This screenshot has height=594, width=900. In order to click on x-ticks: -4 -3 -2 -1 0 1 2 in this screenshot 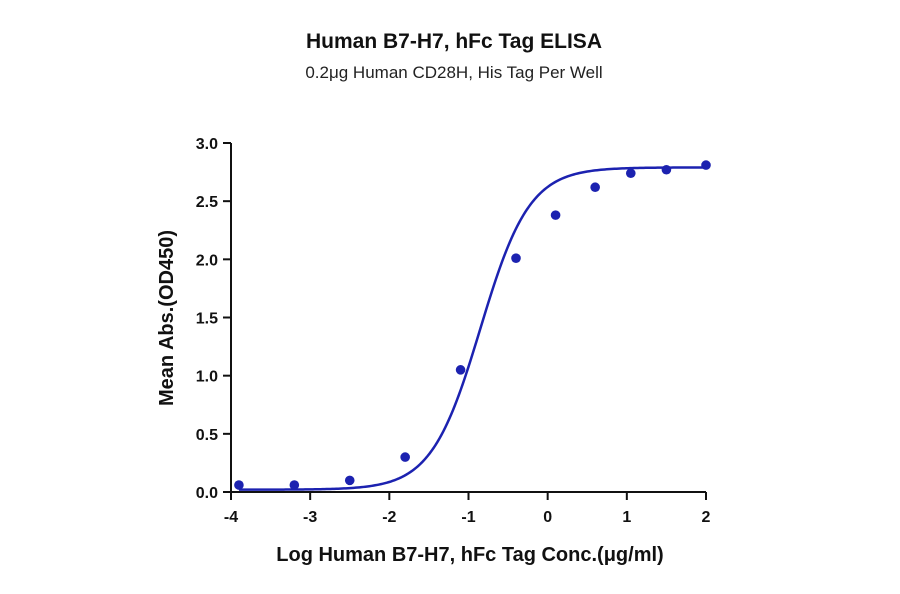, I will do `click(467, 509)`.